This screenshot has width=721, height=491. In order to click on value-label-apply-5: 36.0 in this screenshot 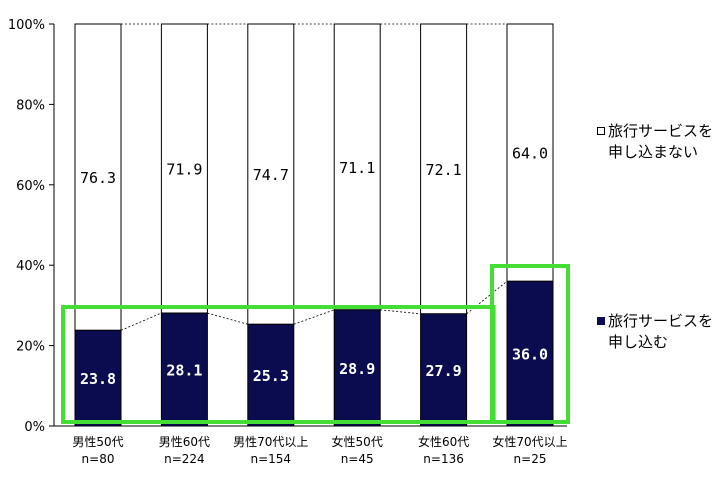, I will do `click(530, 355)`.